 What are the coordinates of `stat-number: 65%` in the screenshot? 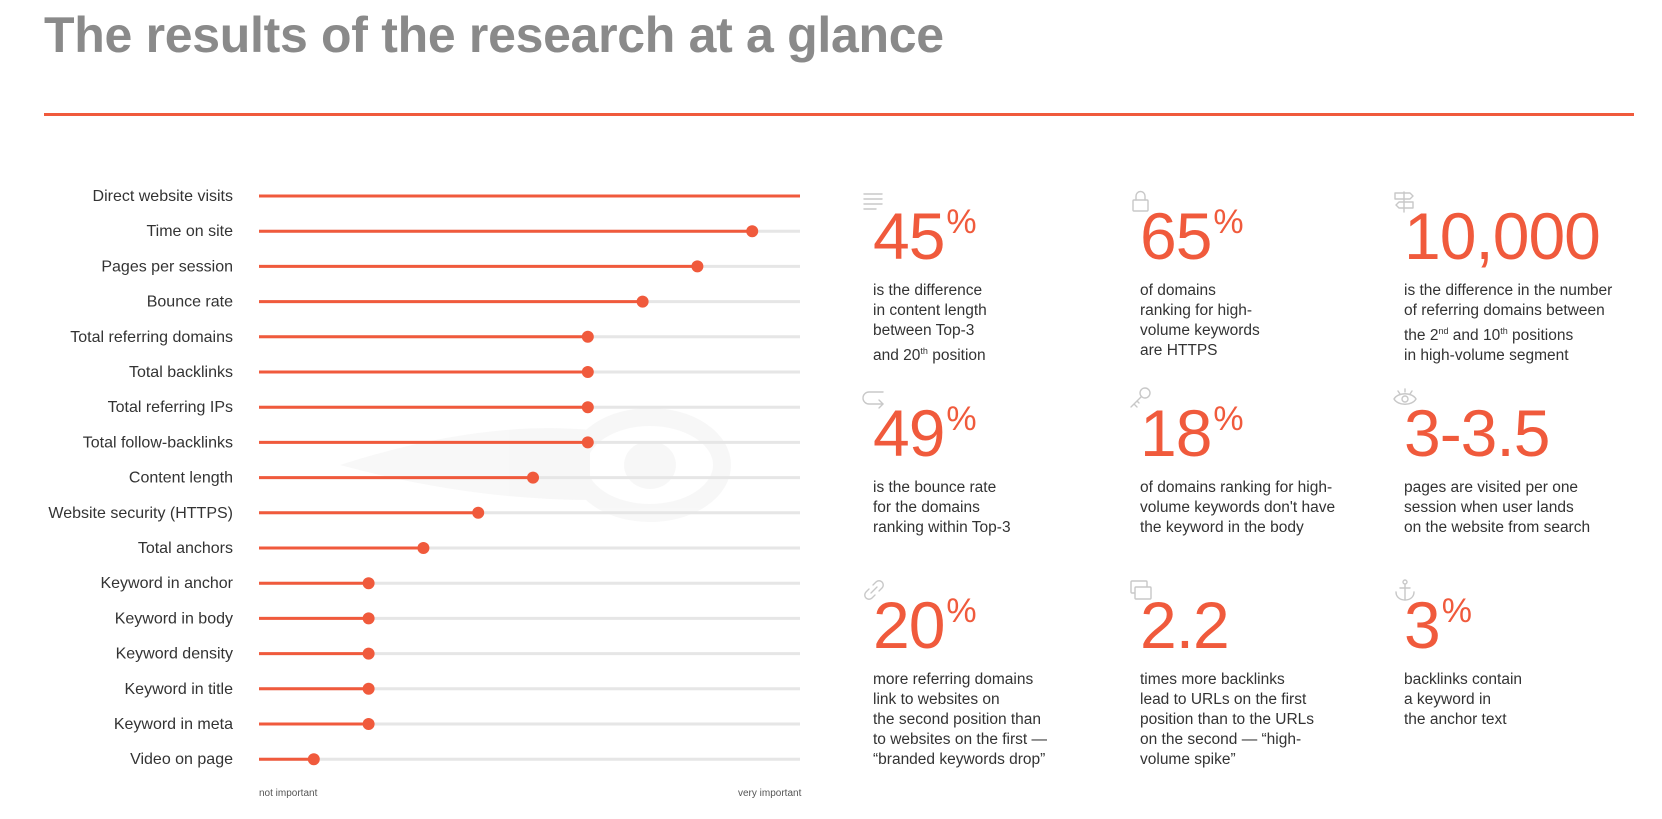 It's located at (1192, 236).